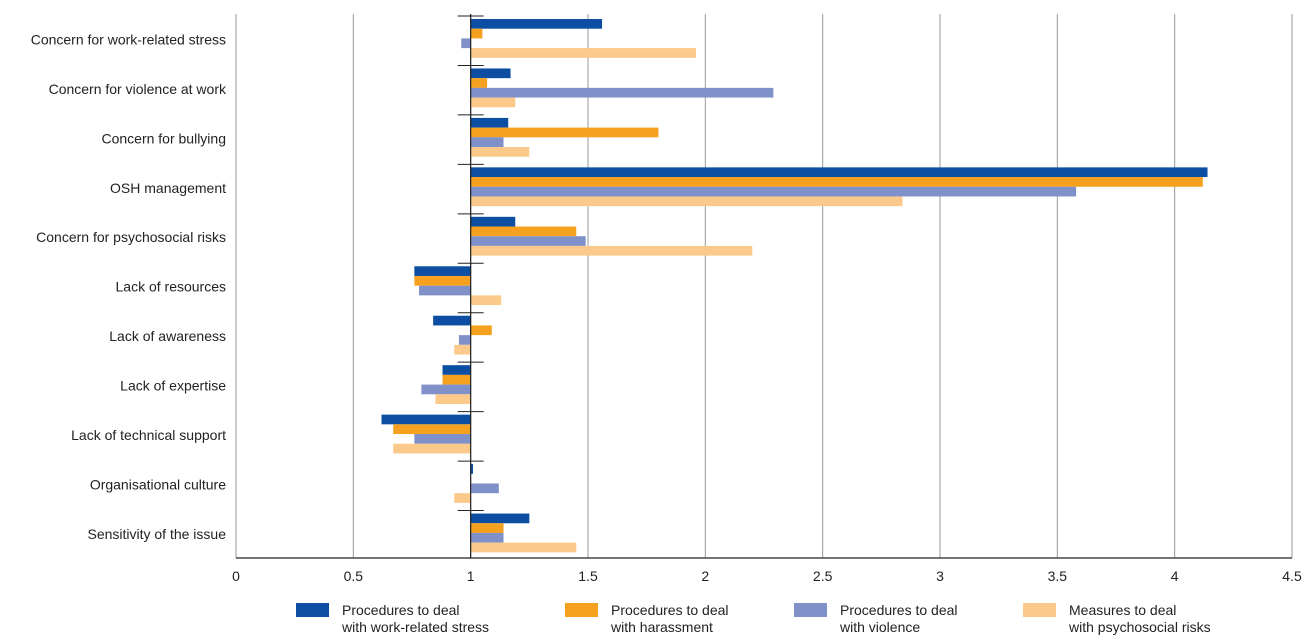  I want to click on category-label: Lack of expertise, so click(173, 386).